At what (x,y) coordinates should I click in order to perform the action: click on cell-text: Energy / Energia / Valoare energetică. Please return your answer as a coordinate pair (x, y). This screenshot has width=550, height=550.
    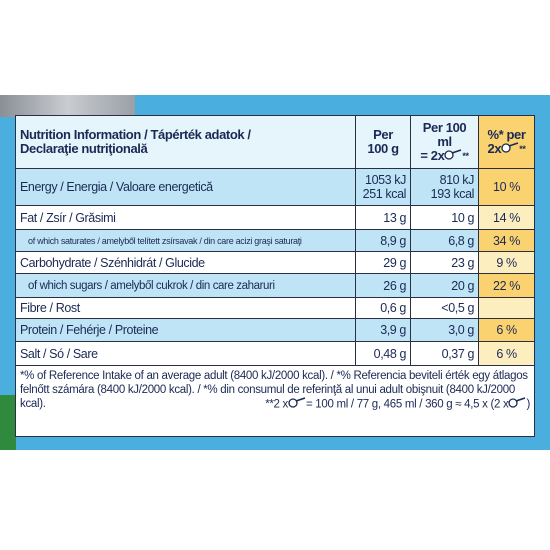
    Looking at the image, I should click on (116, 187).